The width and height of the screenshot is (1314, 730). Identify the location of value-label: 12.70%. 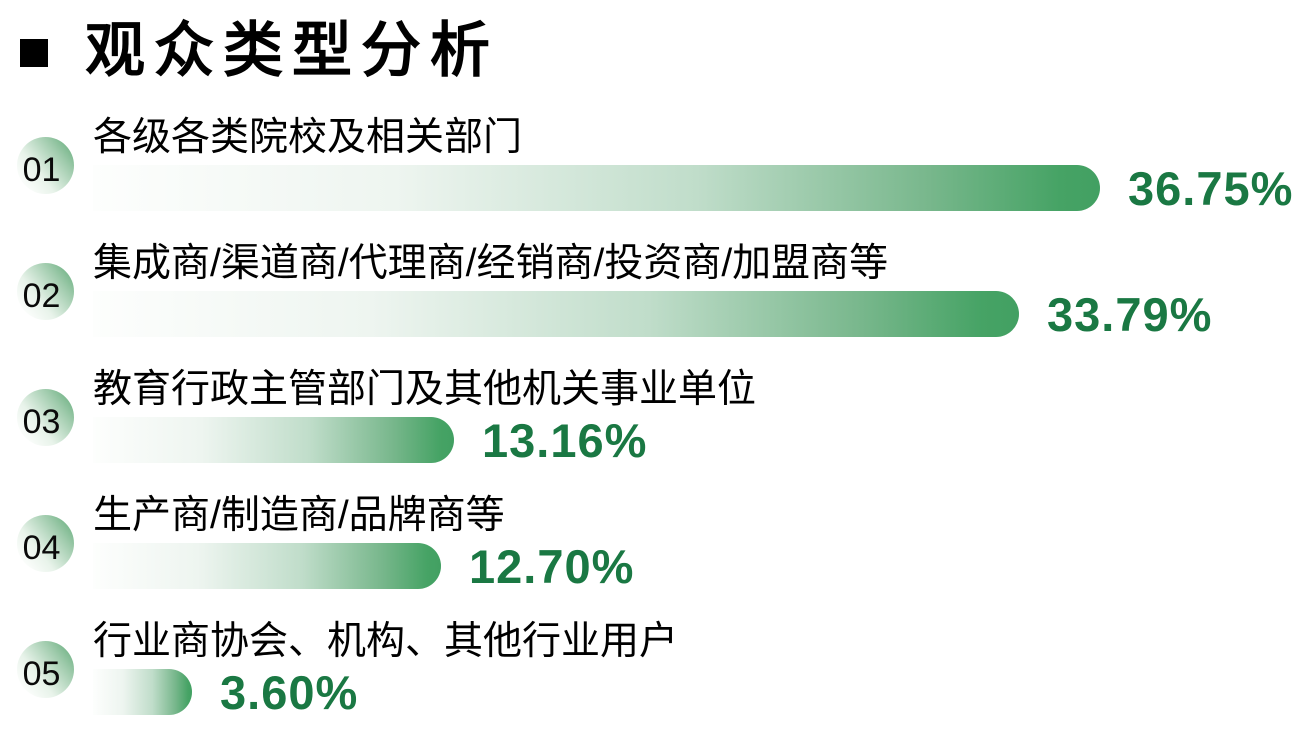
(552, 566).